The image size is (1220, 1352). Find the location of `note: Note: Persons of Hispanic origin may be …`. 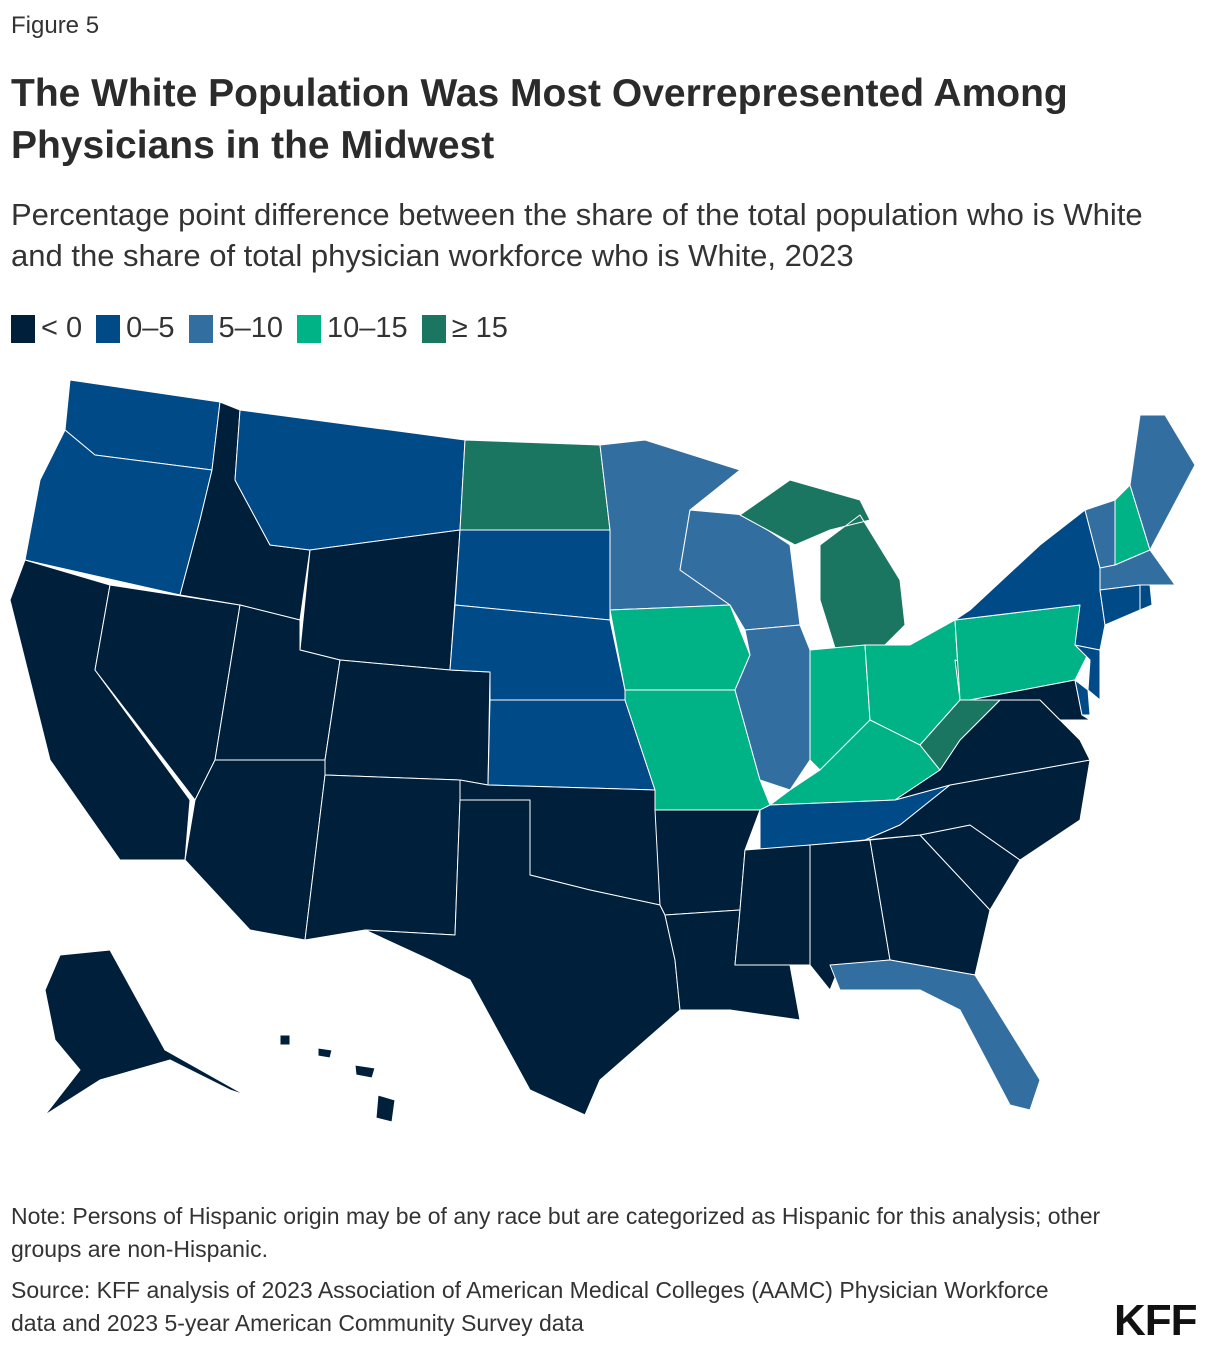

note: Note: Persons of Hispanic origin may be … is located at coordinates (556, 1232).